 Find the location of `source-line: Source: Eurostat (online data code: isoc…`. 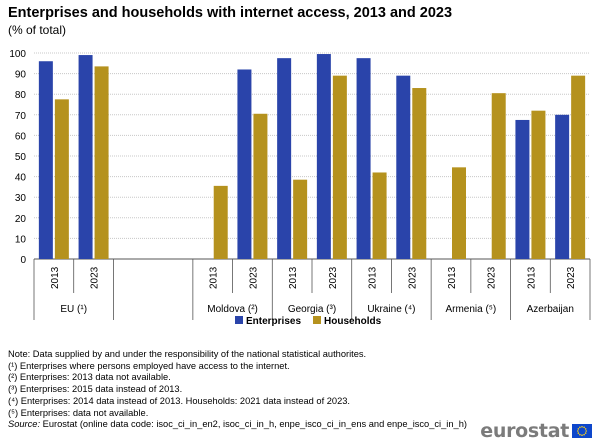

source-line: Source: Eurostat (online data code: isoc… is located at coordinates (303, 425).